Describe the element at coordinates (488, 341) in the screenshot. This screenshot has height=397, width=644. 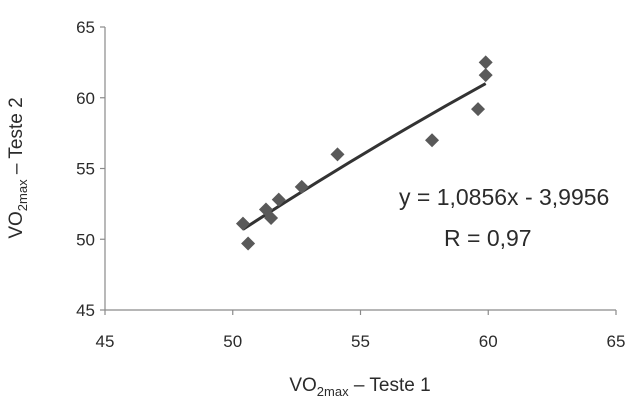
I see `x-tick-label: 60` at that location.